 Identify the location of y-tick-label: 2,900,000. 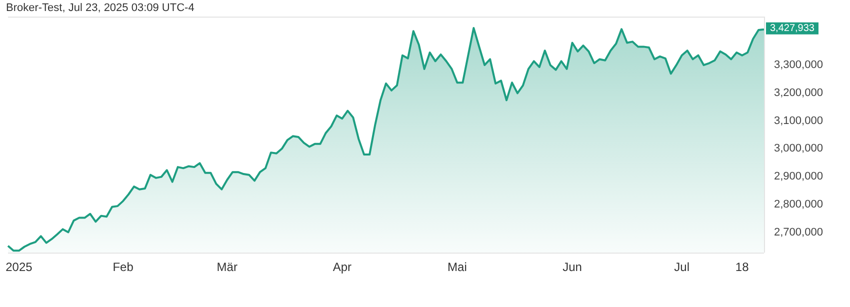
(798, 176).